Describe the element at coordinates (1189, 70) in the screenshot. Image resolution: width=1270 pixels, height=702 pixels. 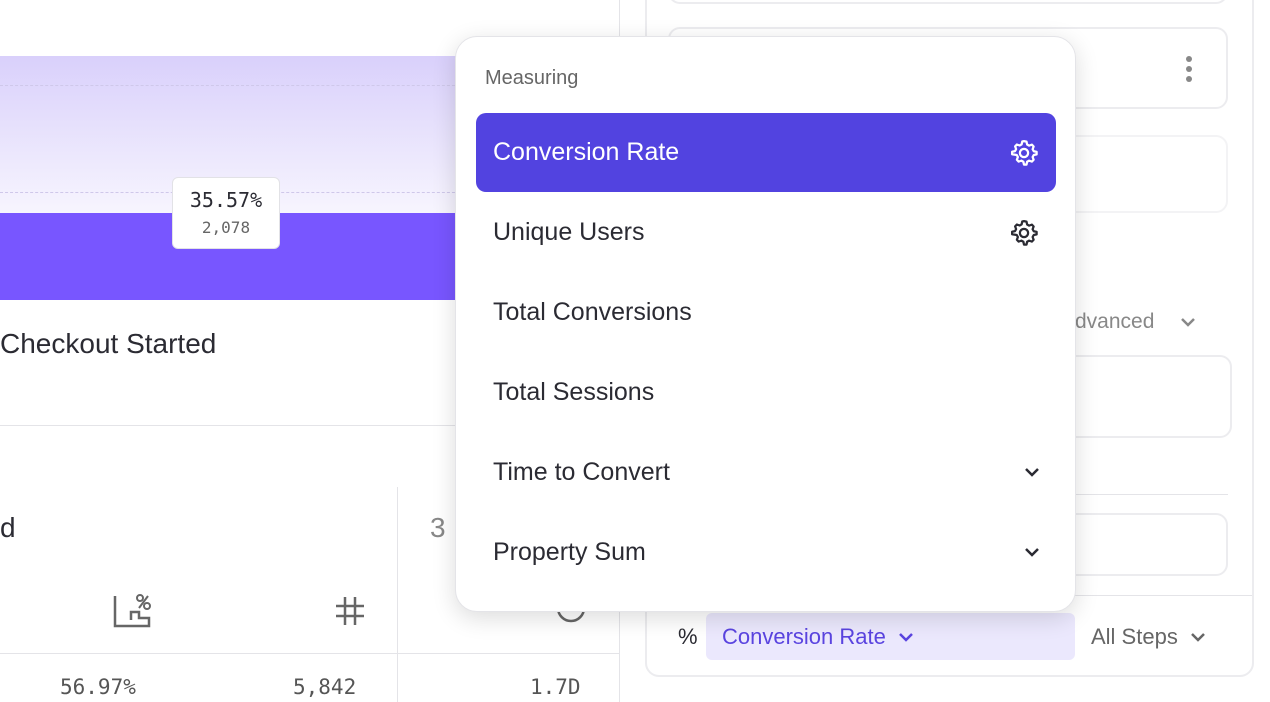
I see `kebab-menu-icon` at that location.